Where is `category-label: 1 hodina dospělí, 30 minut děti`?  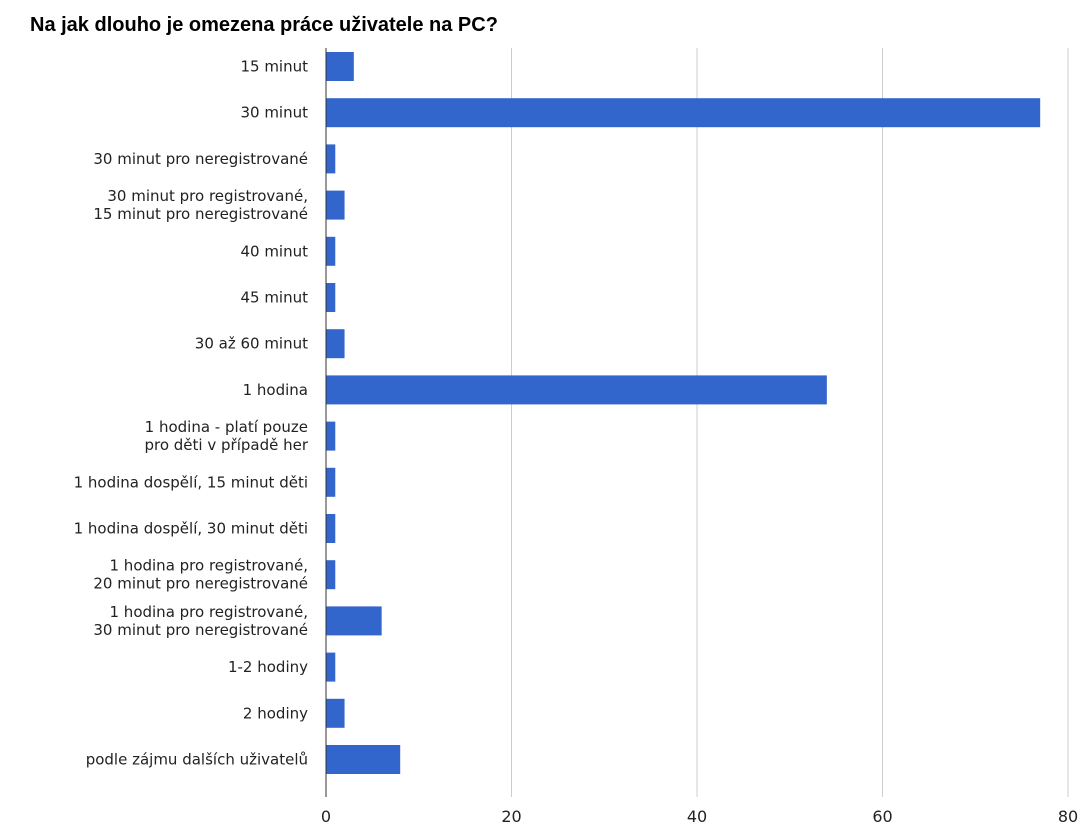
category-label: 1 hodina dospělí, 30 minut děti is located at coordinates (191, 529).